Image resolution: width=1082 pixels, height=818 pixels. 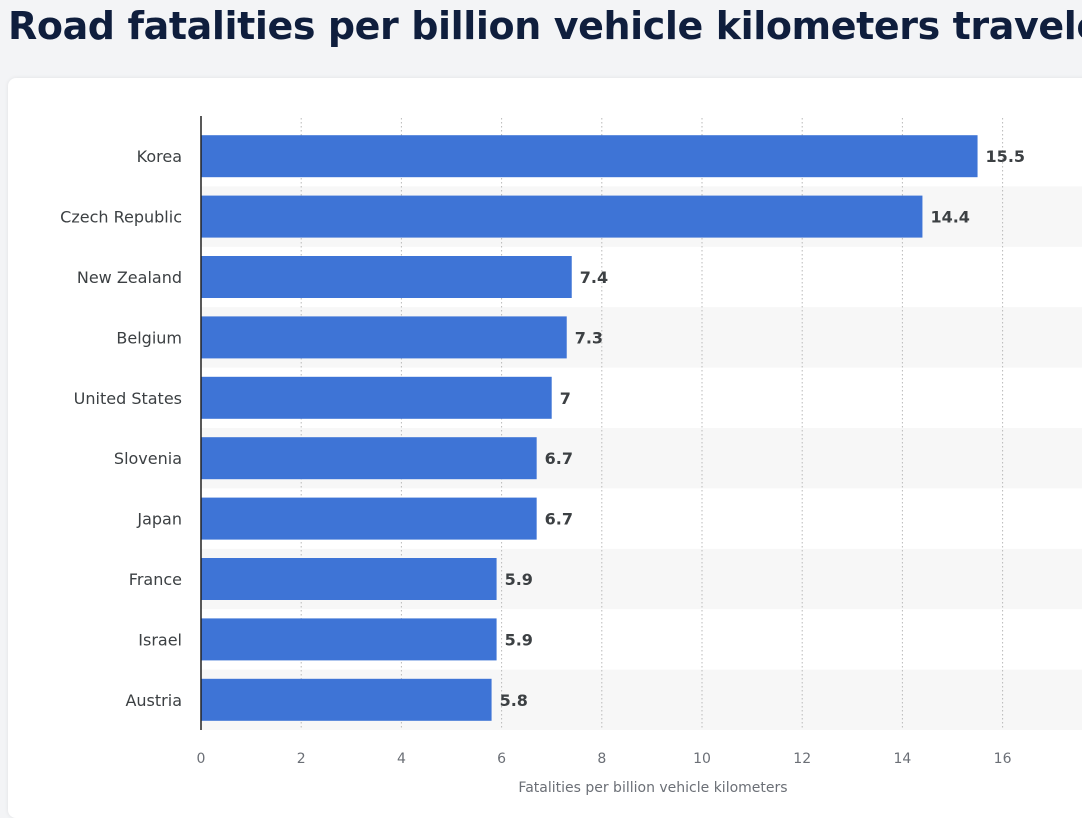 What do you see at coordinates (159, 519) in the screenshot?
I see `category-label: Japan` at bounding box center [159, 519].